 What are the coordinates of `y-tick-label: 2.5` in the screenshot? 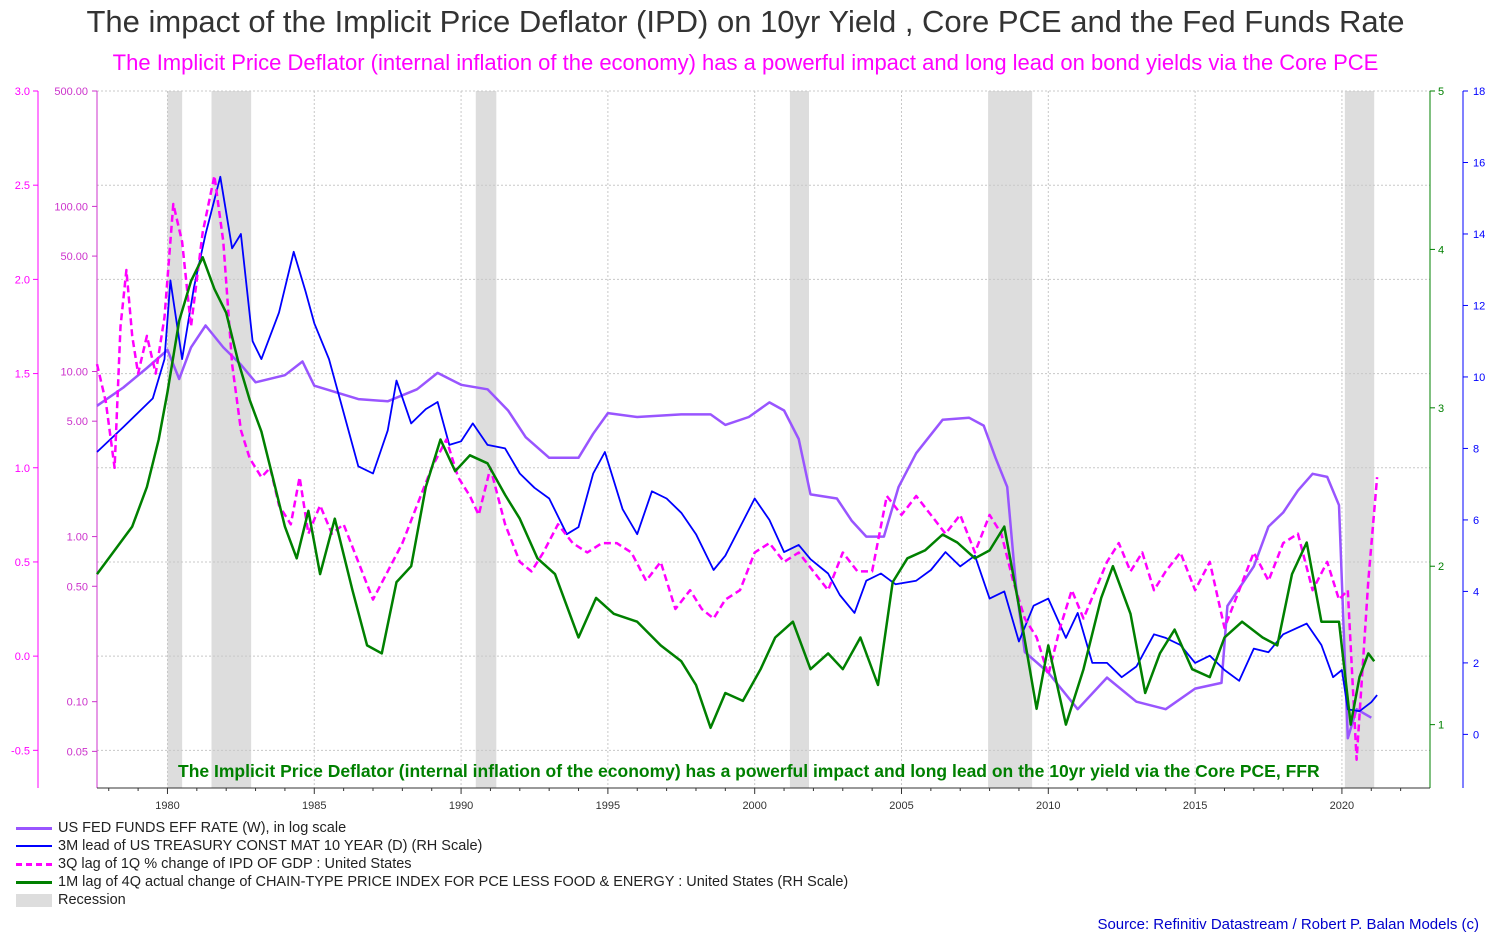 It's located at (22, 186).